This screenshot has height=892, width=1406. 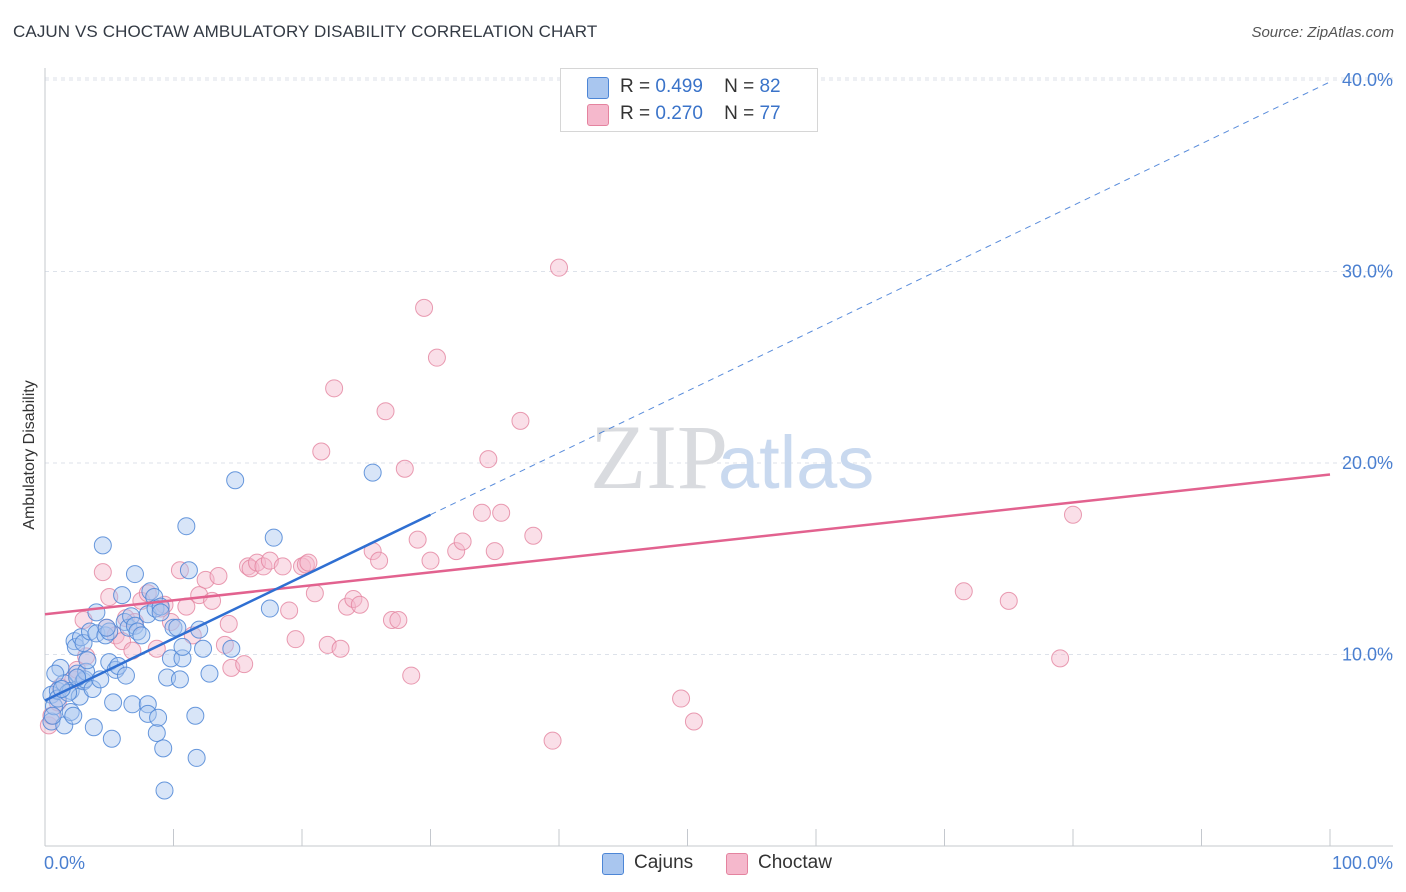 I want to click on y-tick-label: 40.0%, so click(x=1367, y=80).